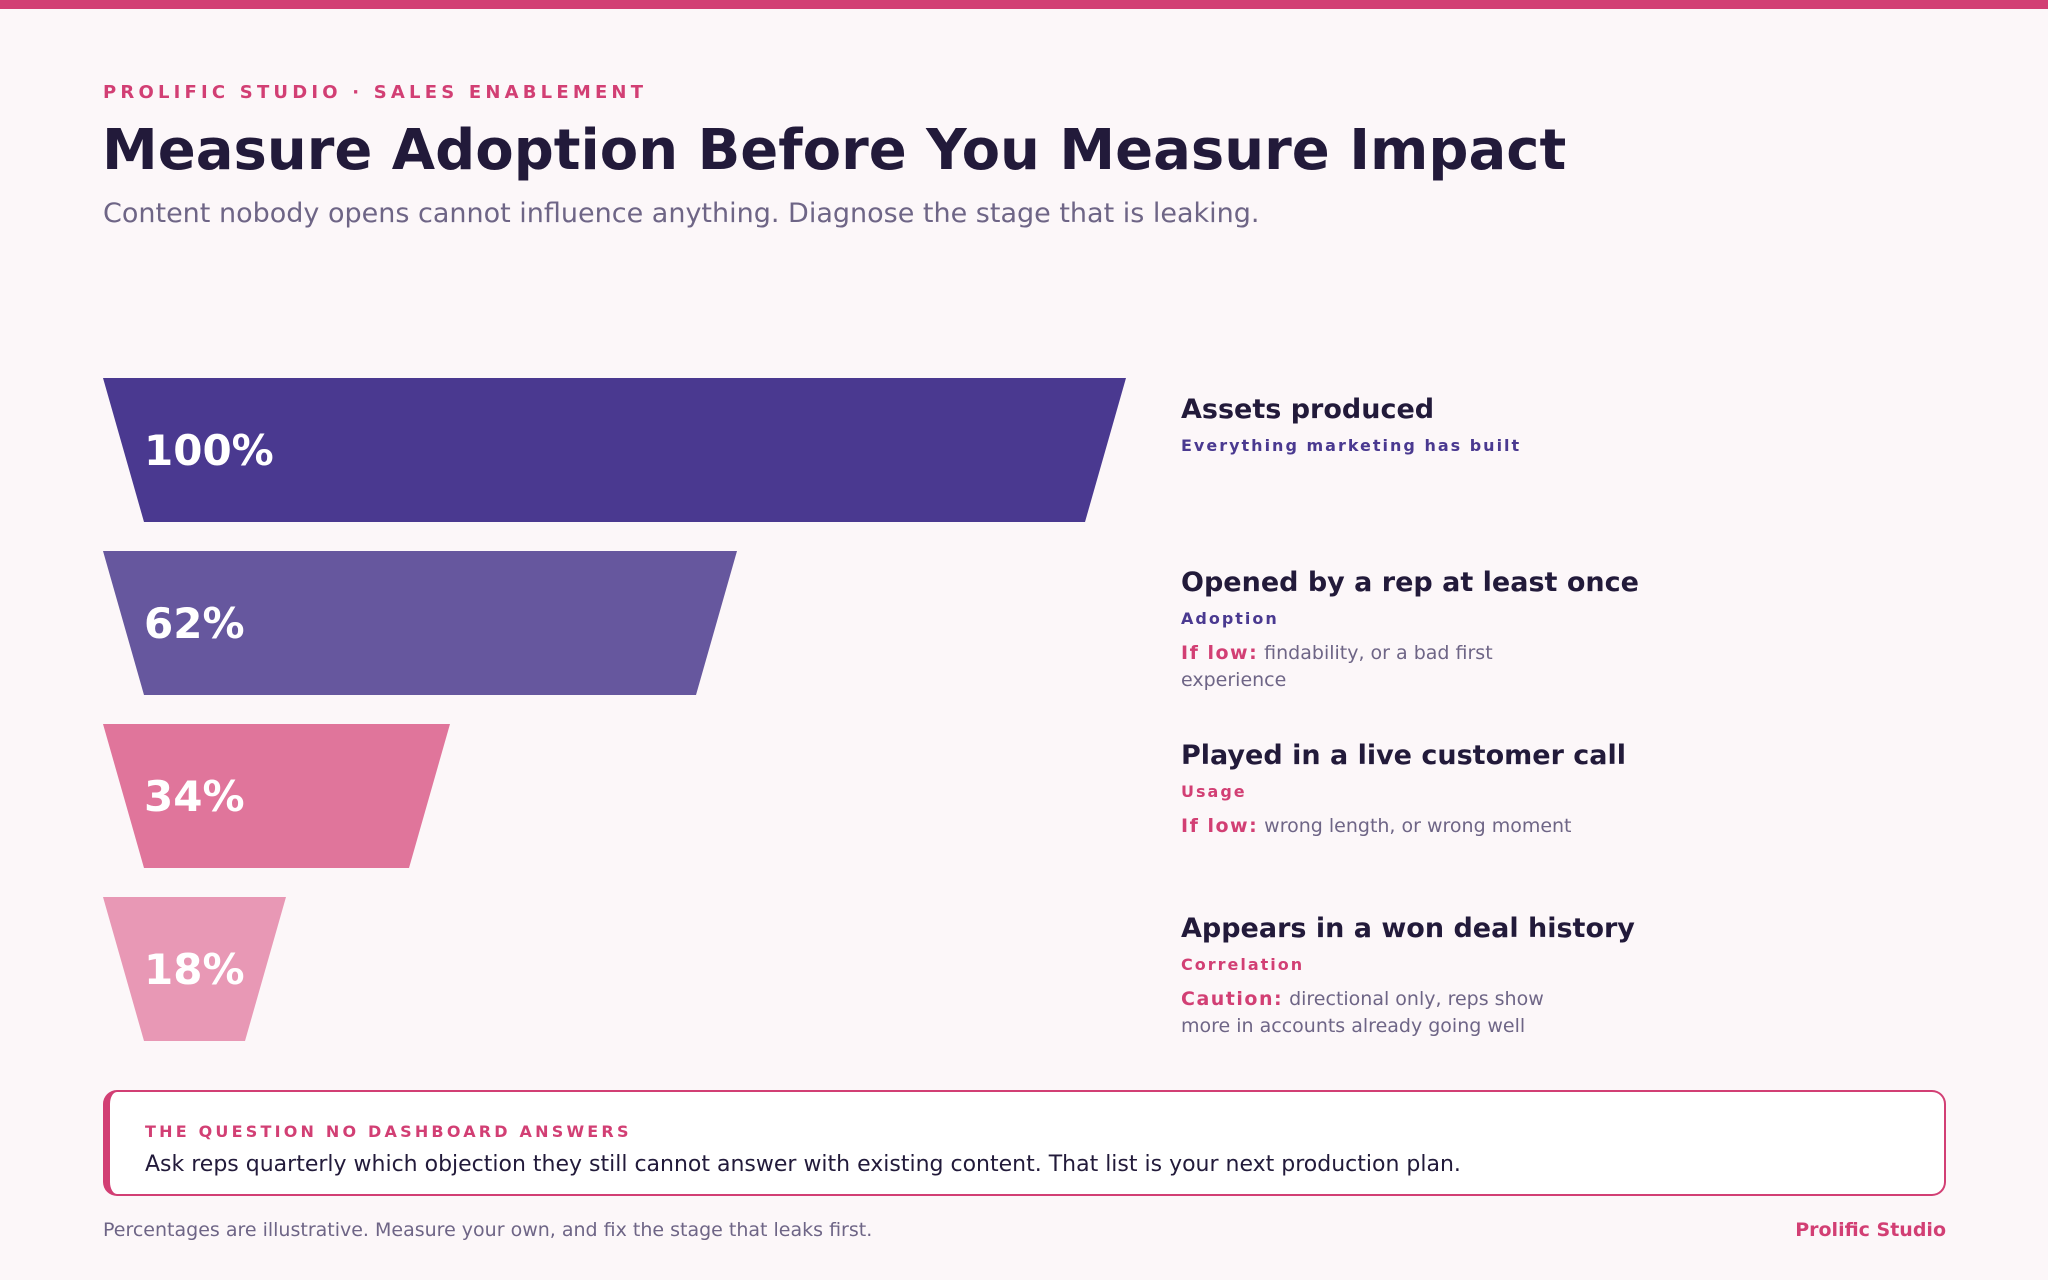  Describe the element at coordinates (1410, 582) in the screenshot. I see `stage-title: Opened by a rep at least once` at that location.